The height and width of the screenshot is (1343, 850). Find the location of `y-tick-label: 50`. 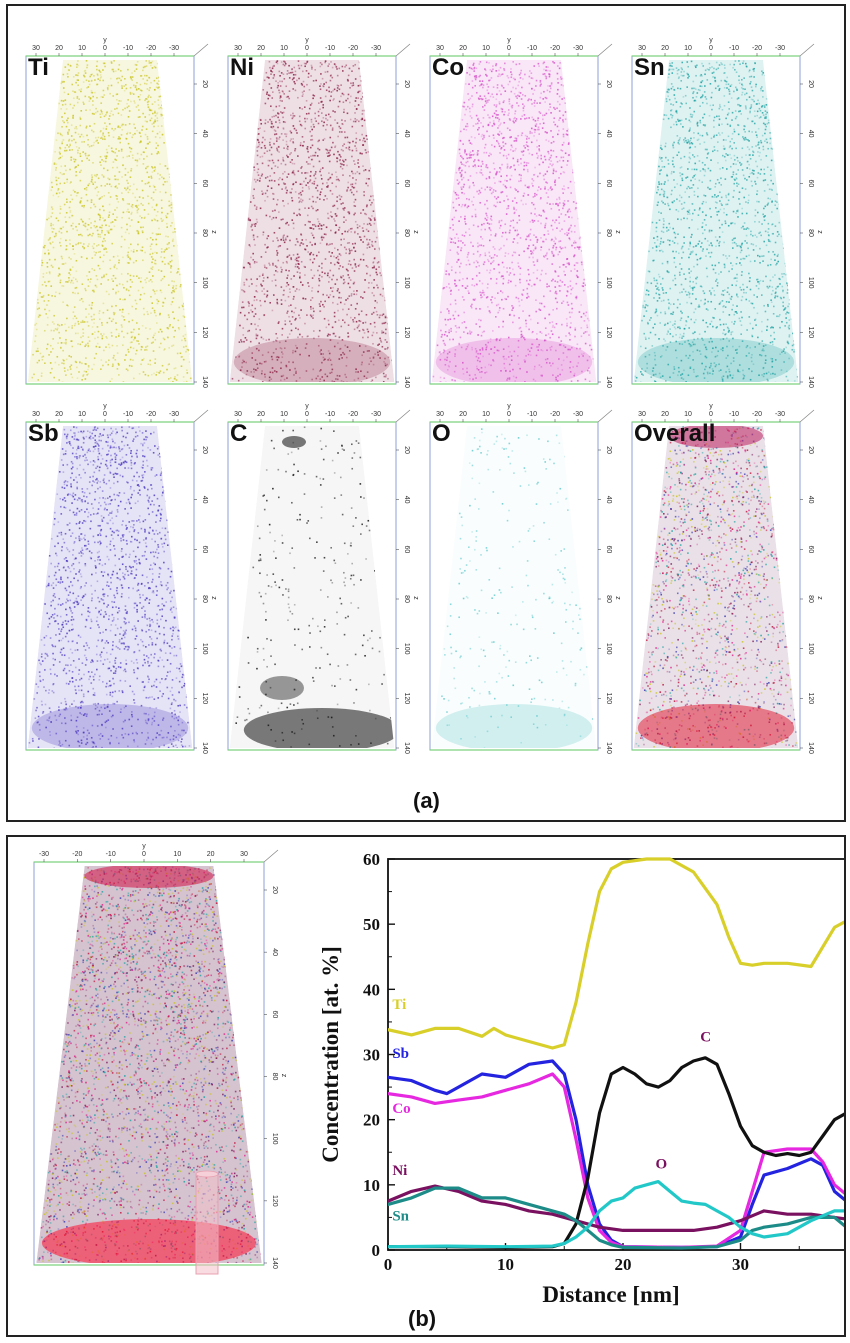

y-tick-label: 50 is located at coordinates (371, 924).